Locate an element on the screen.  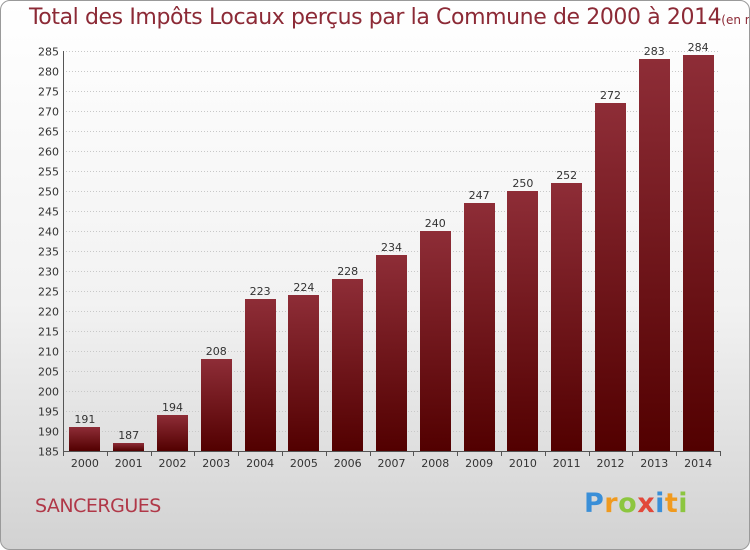
bar-2002 is located at coordinates (172, 433).